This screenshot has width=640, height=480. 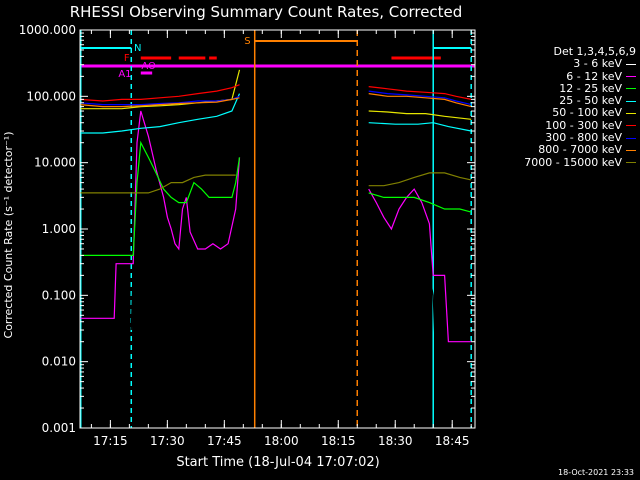 What do you see at coordinates (51, 96) in the screenshot?
I see `ytick-label-5: 100.000` at bounding box center [51, 96].